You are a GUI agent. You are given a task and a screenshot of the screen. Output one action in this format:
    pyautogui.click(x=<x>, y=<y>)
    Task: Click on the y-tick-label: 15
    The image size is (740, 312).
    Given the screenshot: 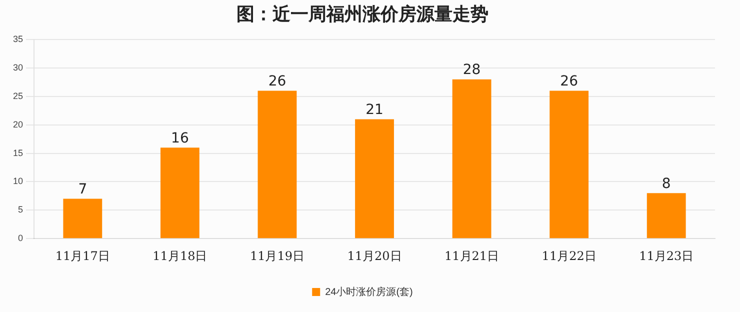 What is the action you would take?
    pyautogui.click(x=18, y=153)
    